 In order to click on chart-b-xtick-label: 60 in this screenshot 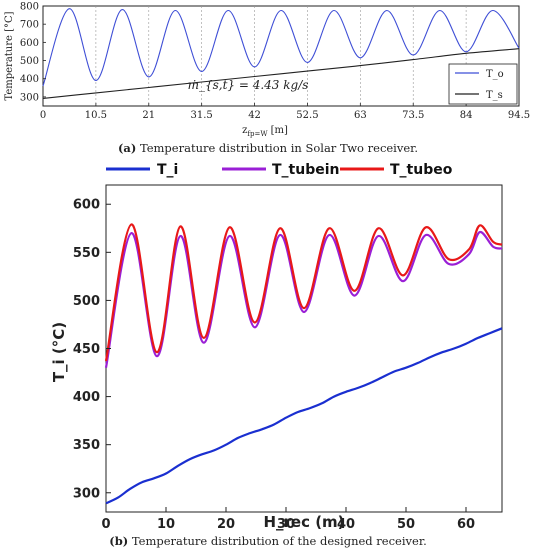, I will do `click(466, 524)`.